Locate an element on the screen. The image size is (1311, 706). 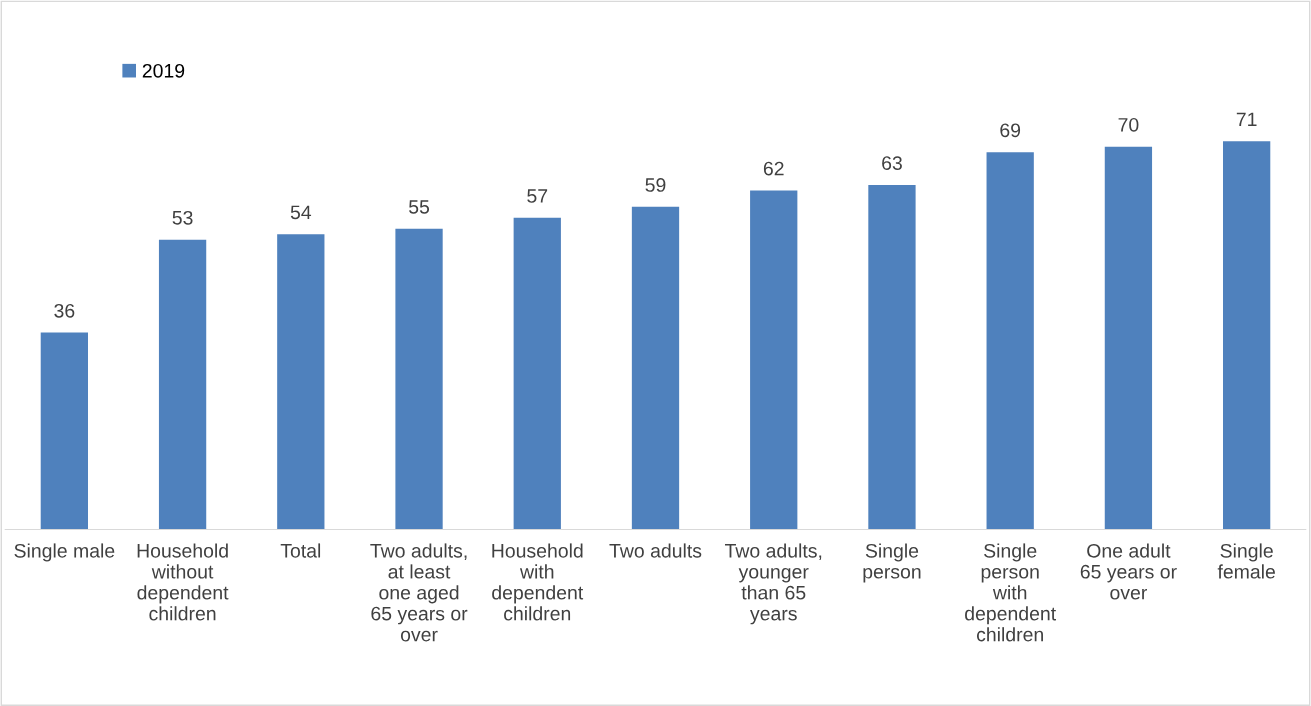
data-label: 70 is located at coordinates (1128, 124).